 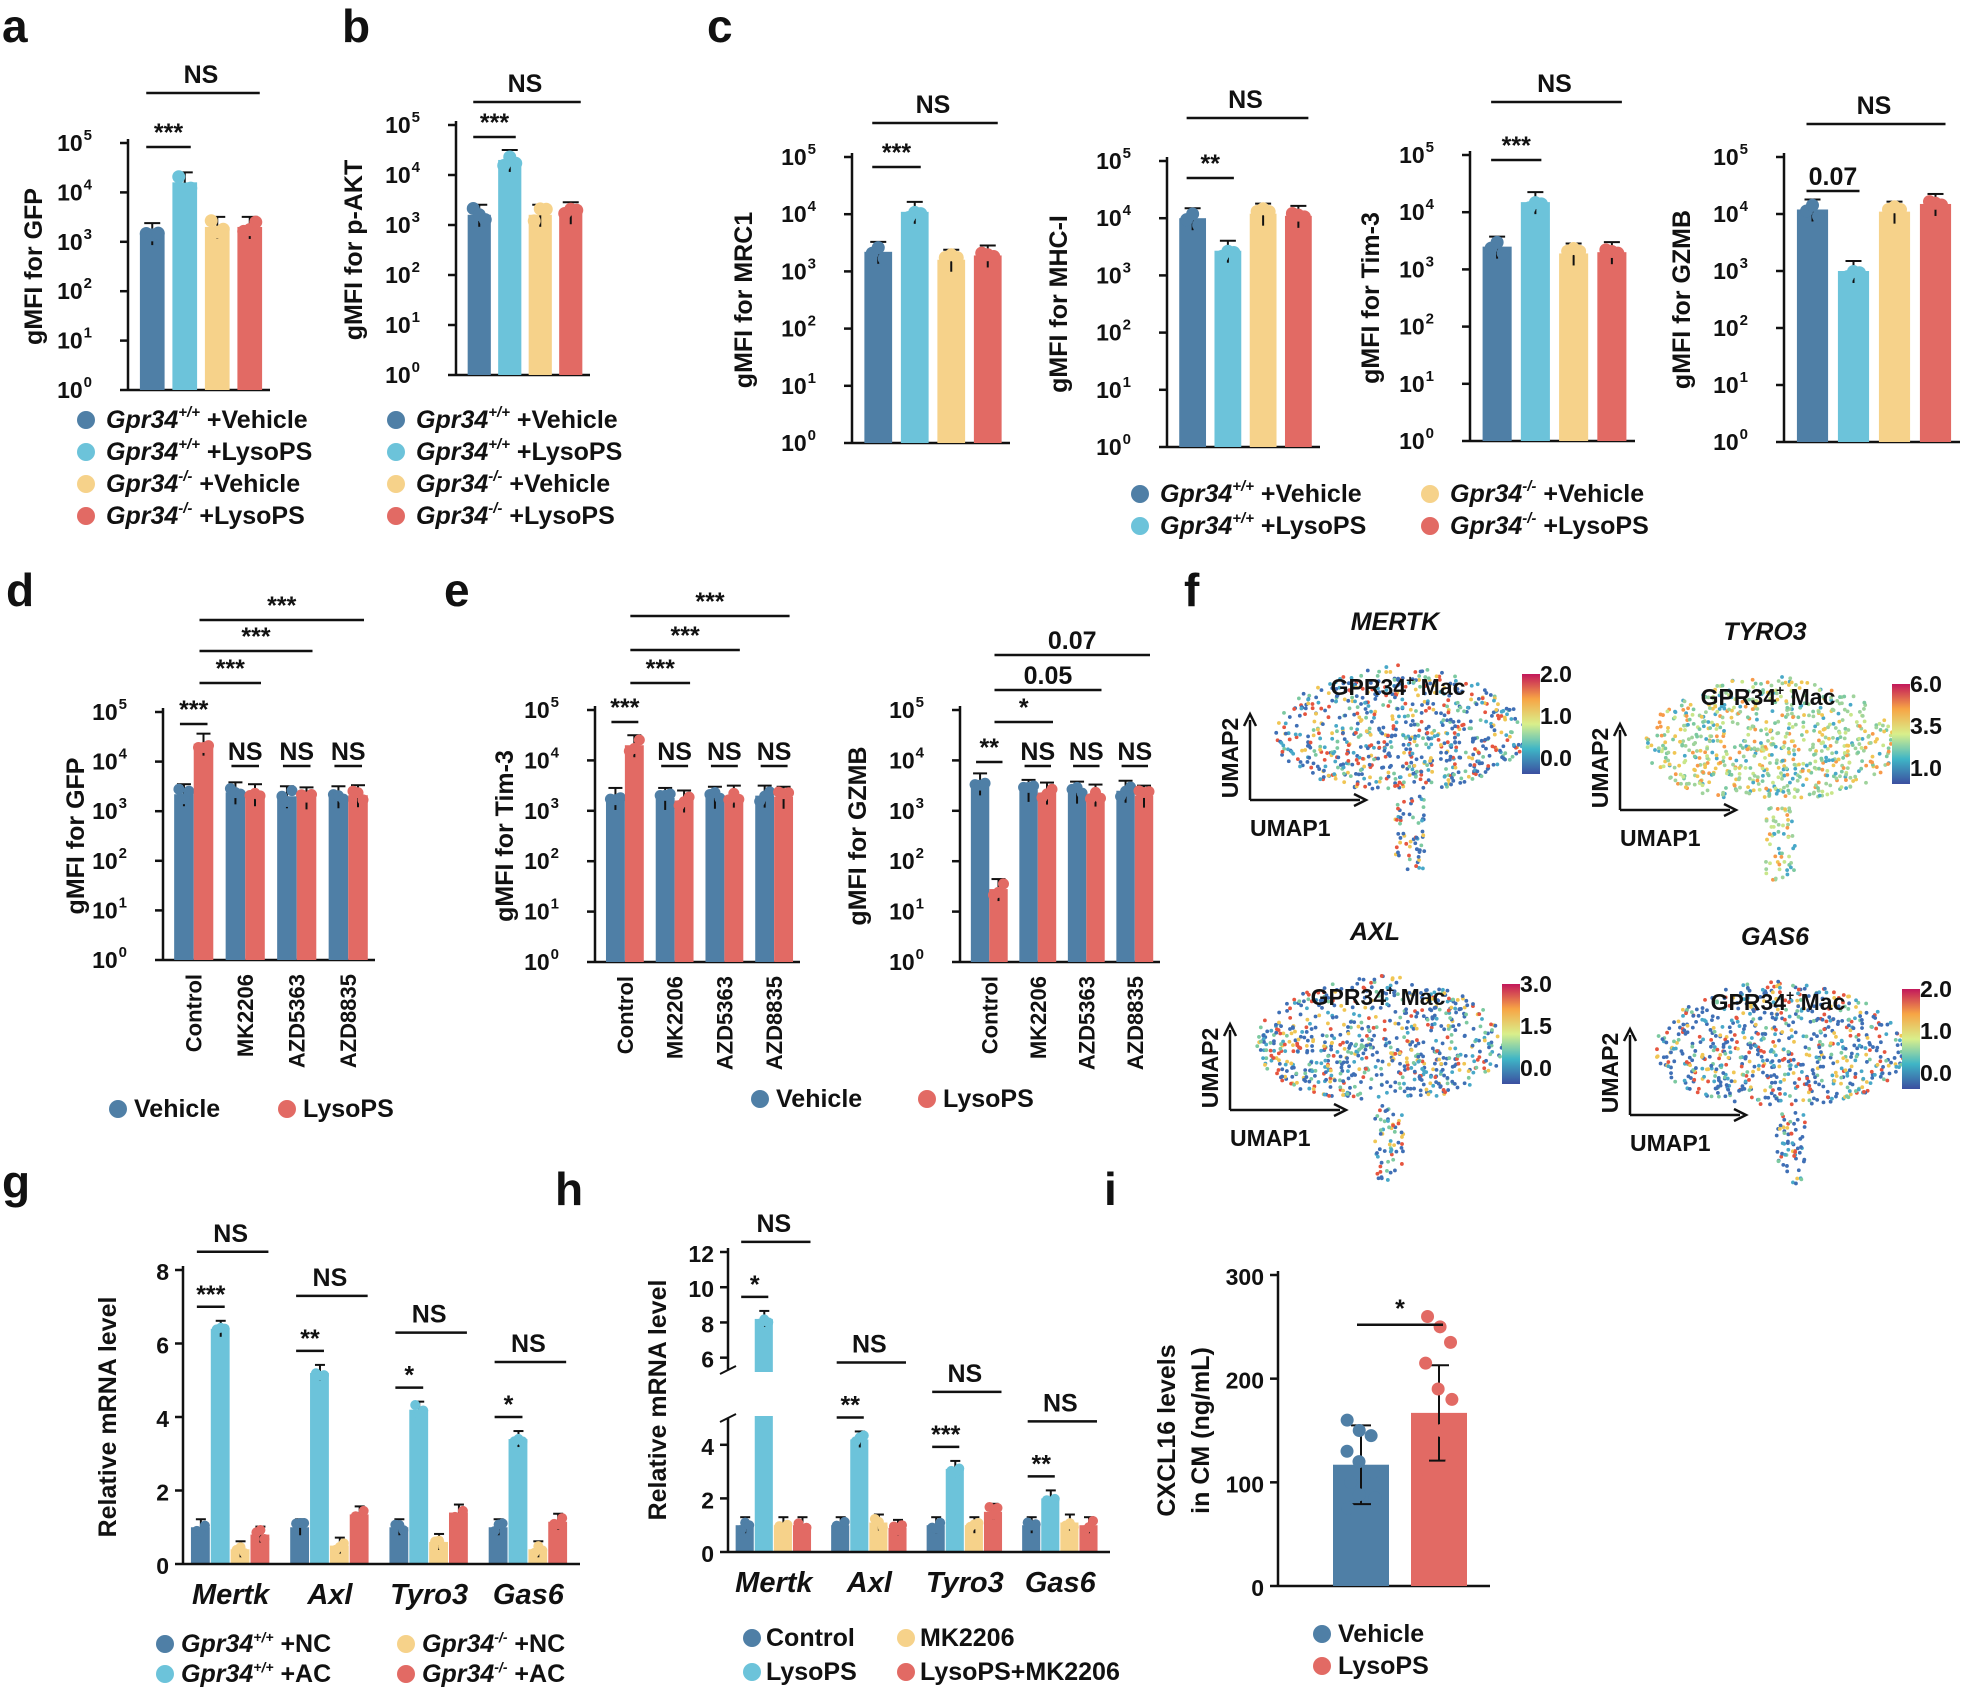 What do you see at coordinates (1670, 1143) in the screenshot?
I see `umap-x-label: UMAP1` at bounding box center [1670, 1143].